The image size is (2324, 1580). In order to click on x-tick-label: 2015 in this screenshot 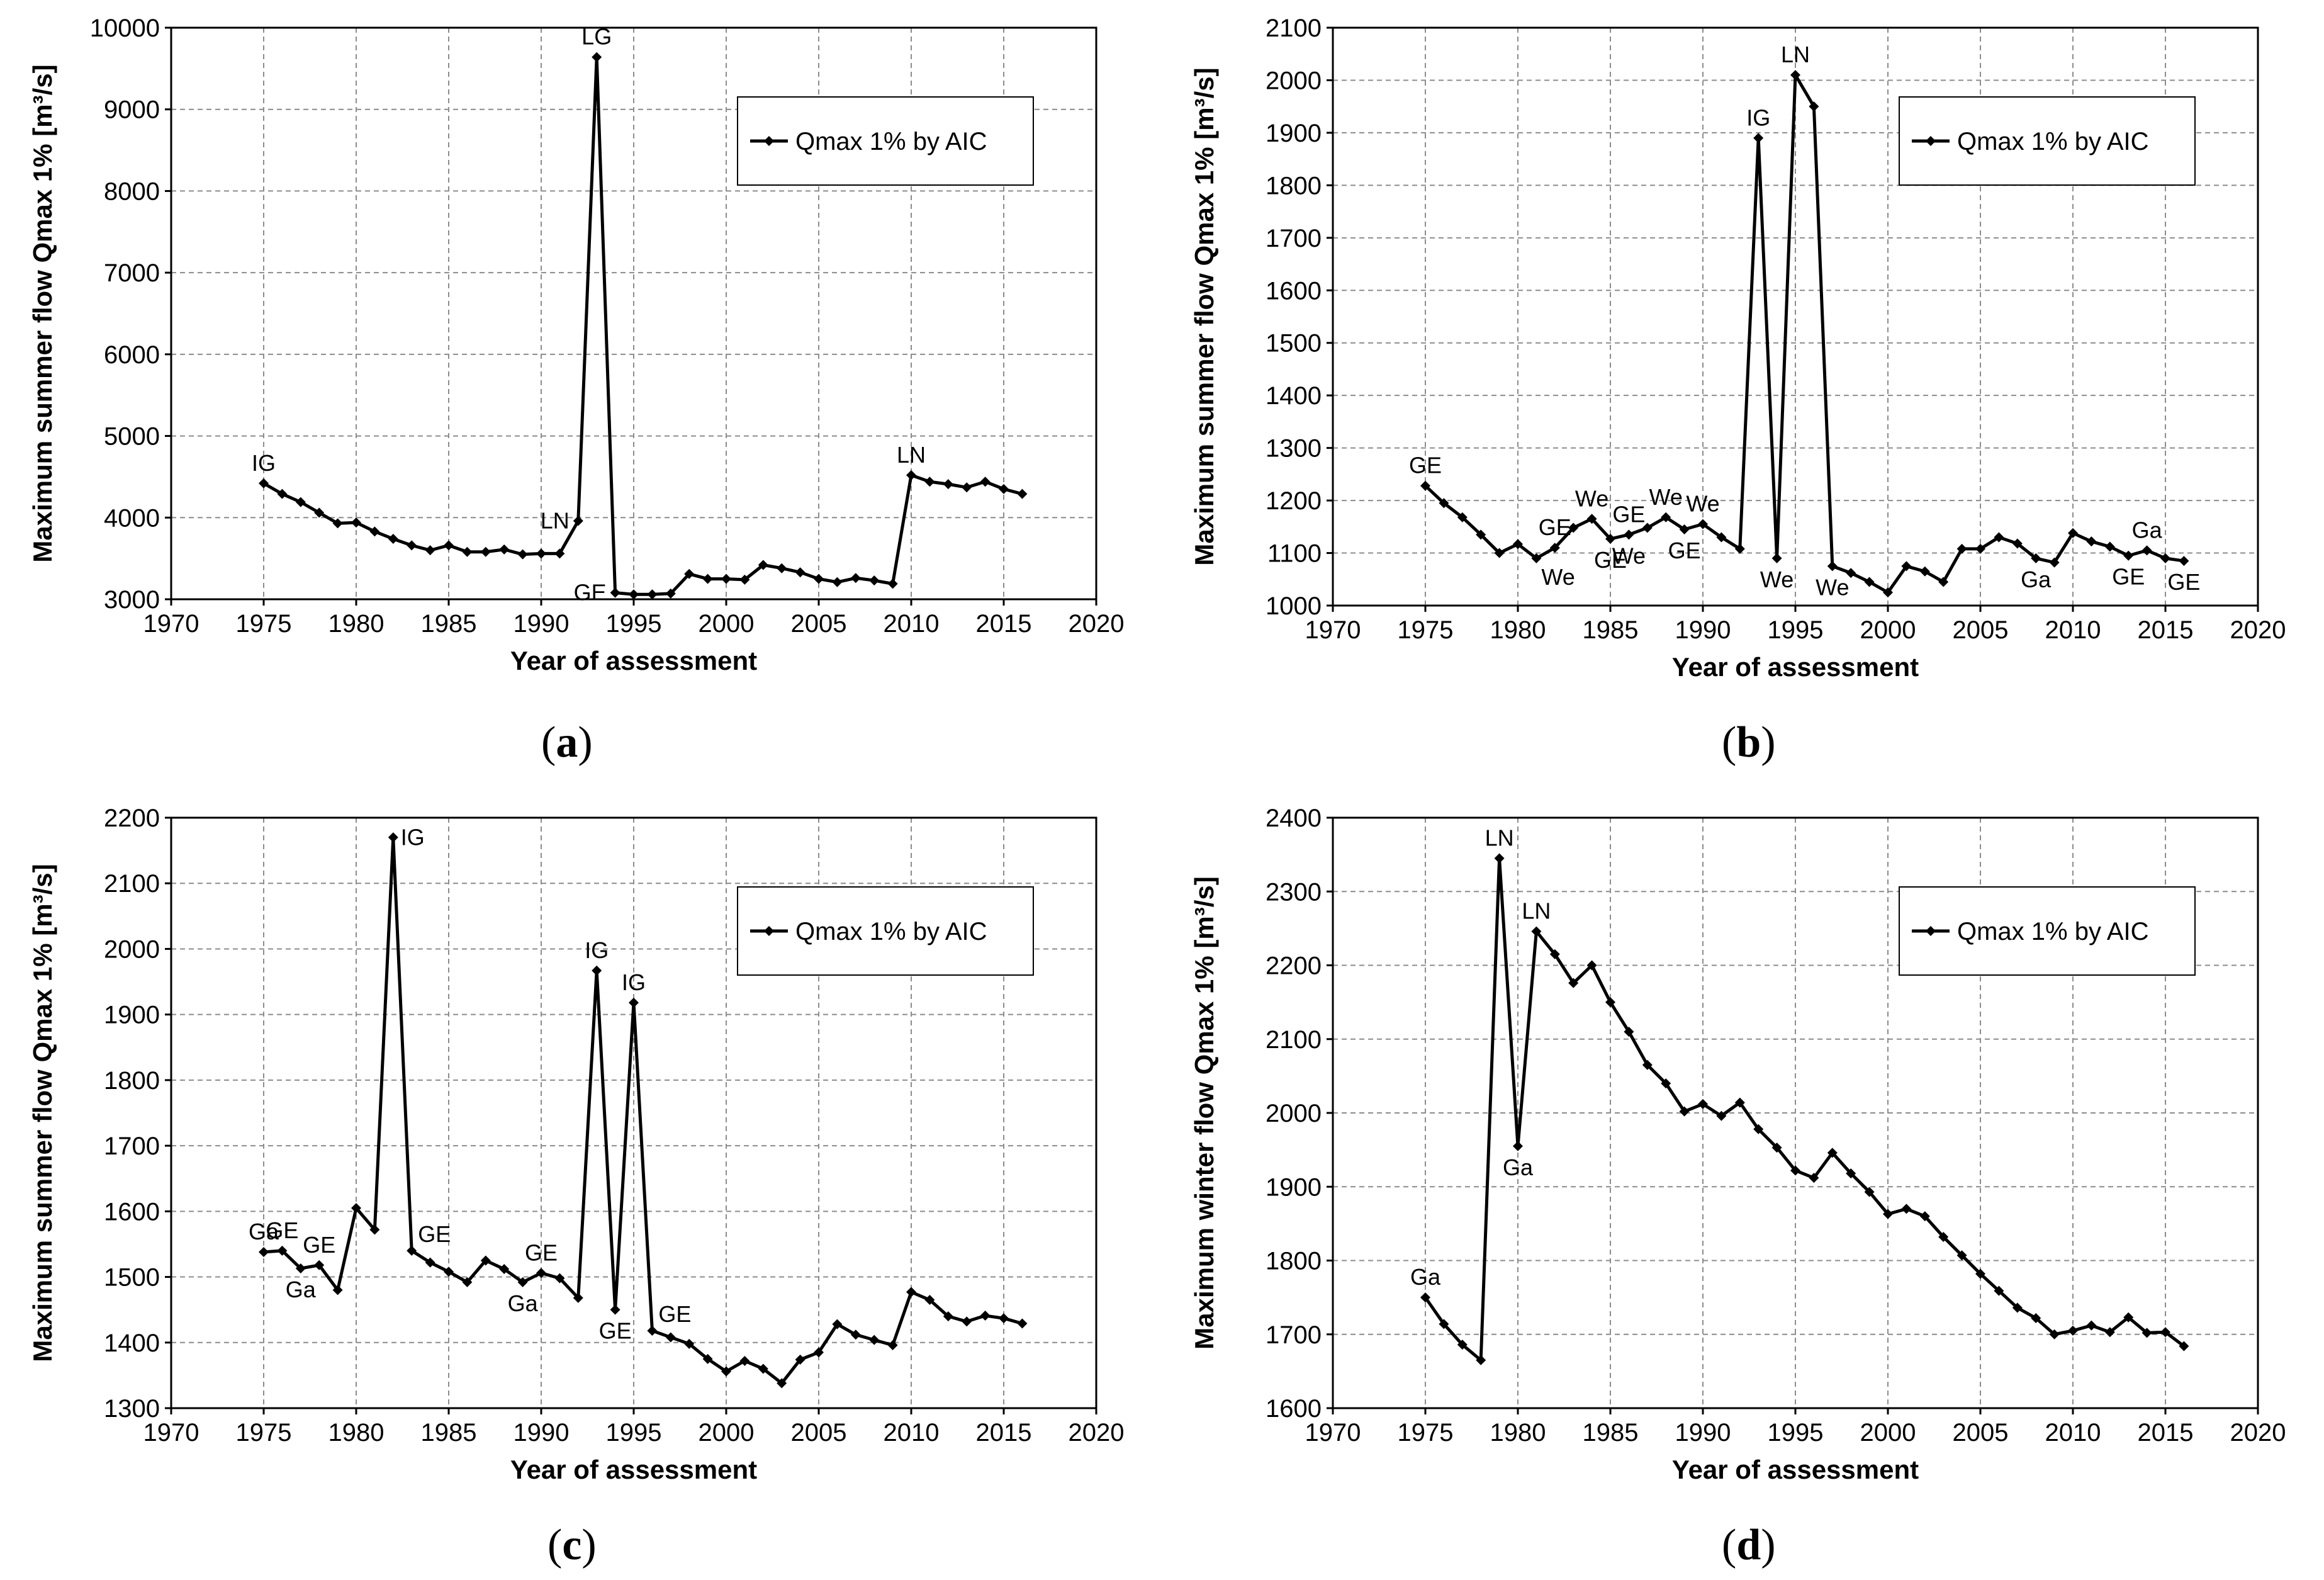, I will do `click(2166, 630)`.